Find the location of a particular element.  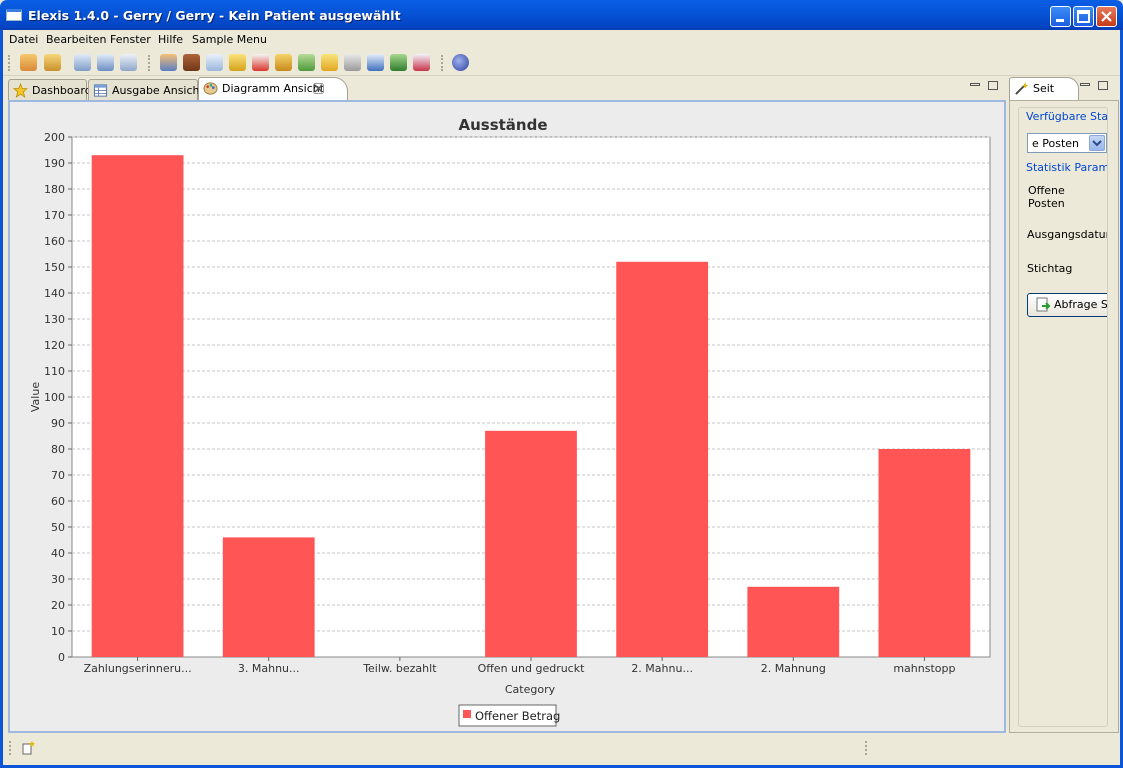

planet-icon is located at coordinates (460, 62).